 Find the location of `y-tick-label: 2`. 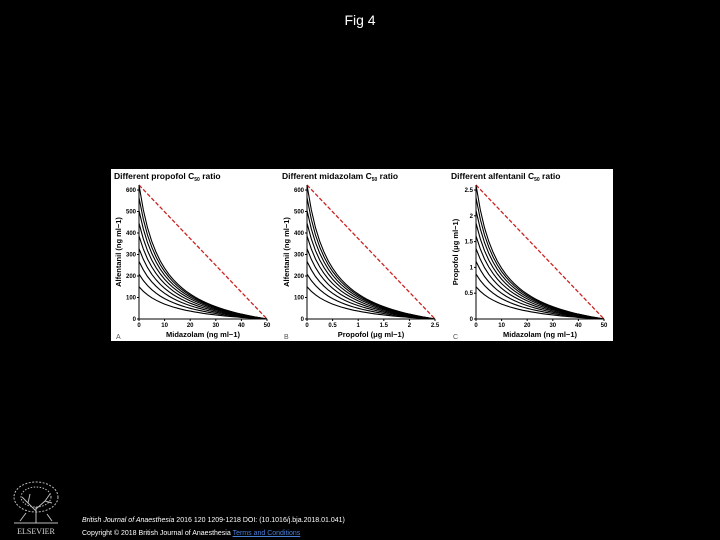

y-tick-label: 2 is located at coordinates (472, 217).